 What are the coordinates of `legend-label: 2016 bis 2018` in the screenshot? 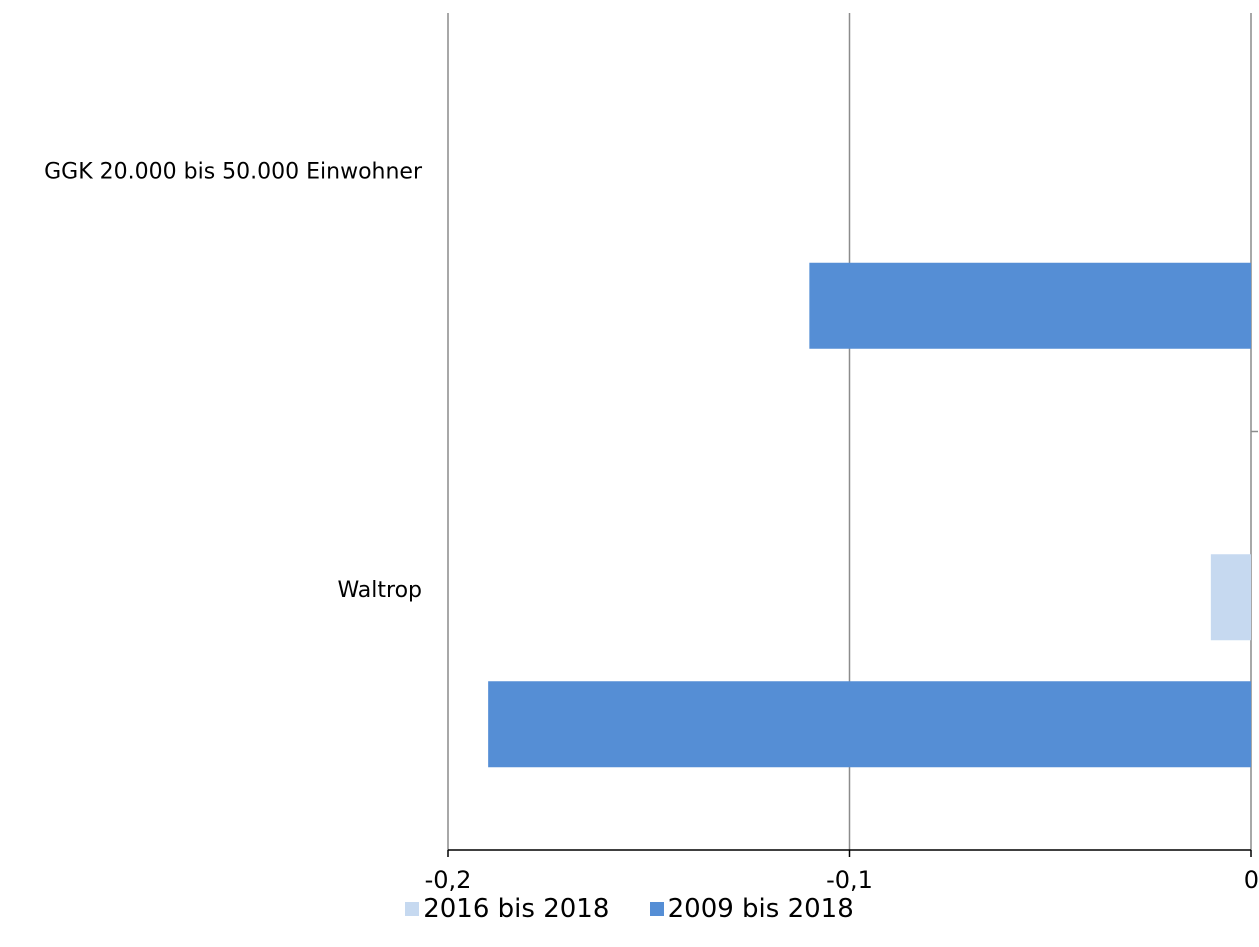 It's located at (516, 909).